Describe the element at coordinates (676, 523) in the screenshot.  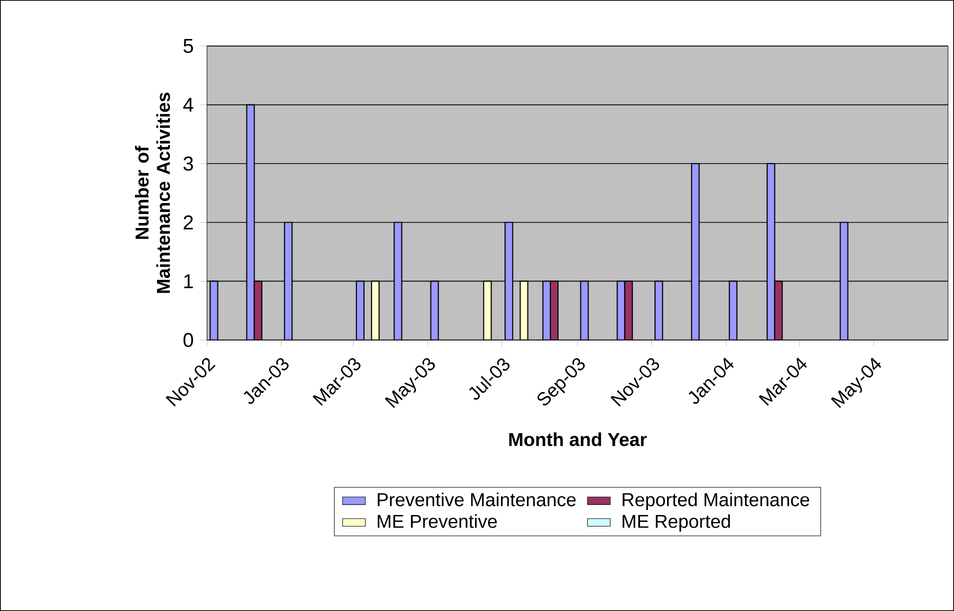
I see `legend-label: ME Reported` at that location.